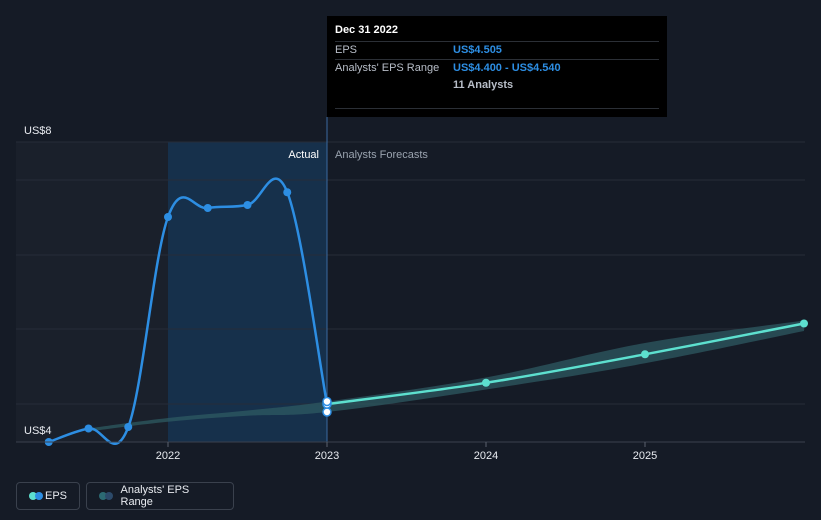  I want to click on y-bottom-label: US$4, so click(38, 431).